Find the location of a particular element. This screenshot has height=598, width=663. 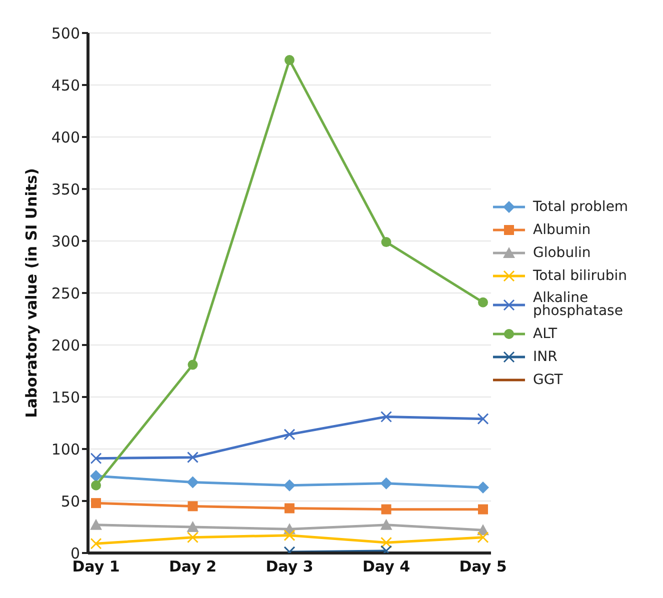

x-tick-label: Day 4 is located at coordinates (386, 567).